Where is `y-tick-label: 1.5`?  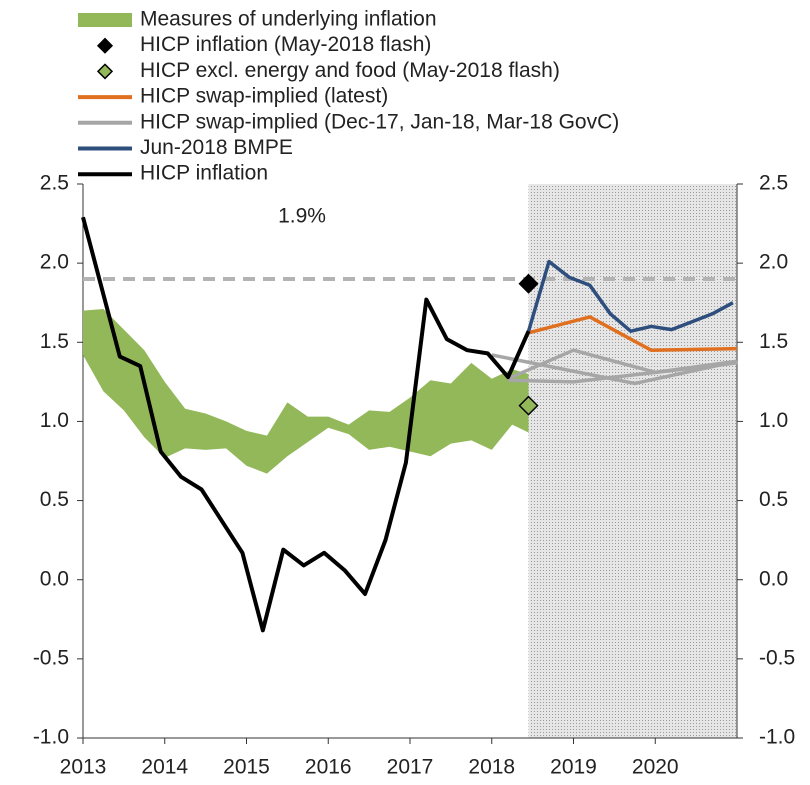 y-tick-label: 1.5 is located at coordinates (54, 341).